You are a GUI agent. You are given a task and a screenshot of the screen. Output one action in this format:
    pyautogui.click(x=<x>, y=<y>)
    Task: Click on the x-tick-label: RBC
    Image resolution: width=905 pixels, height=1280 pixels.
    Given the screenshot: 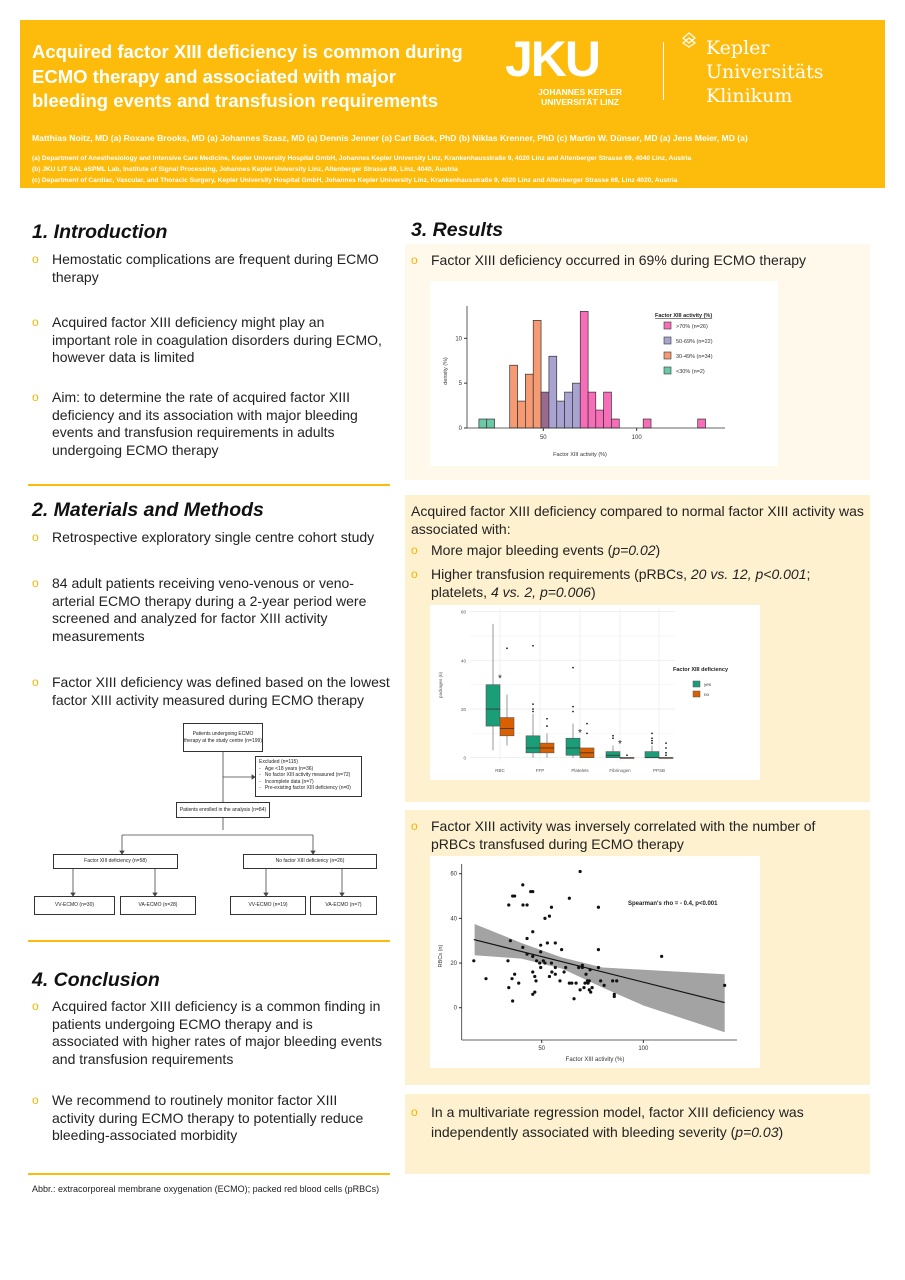 What is the action you would take?
    pyautogui.click(x=500, y=770)
    